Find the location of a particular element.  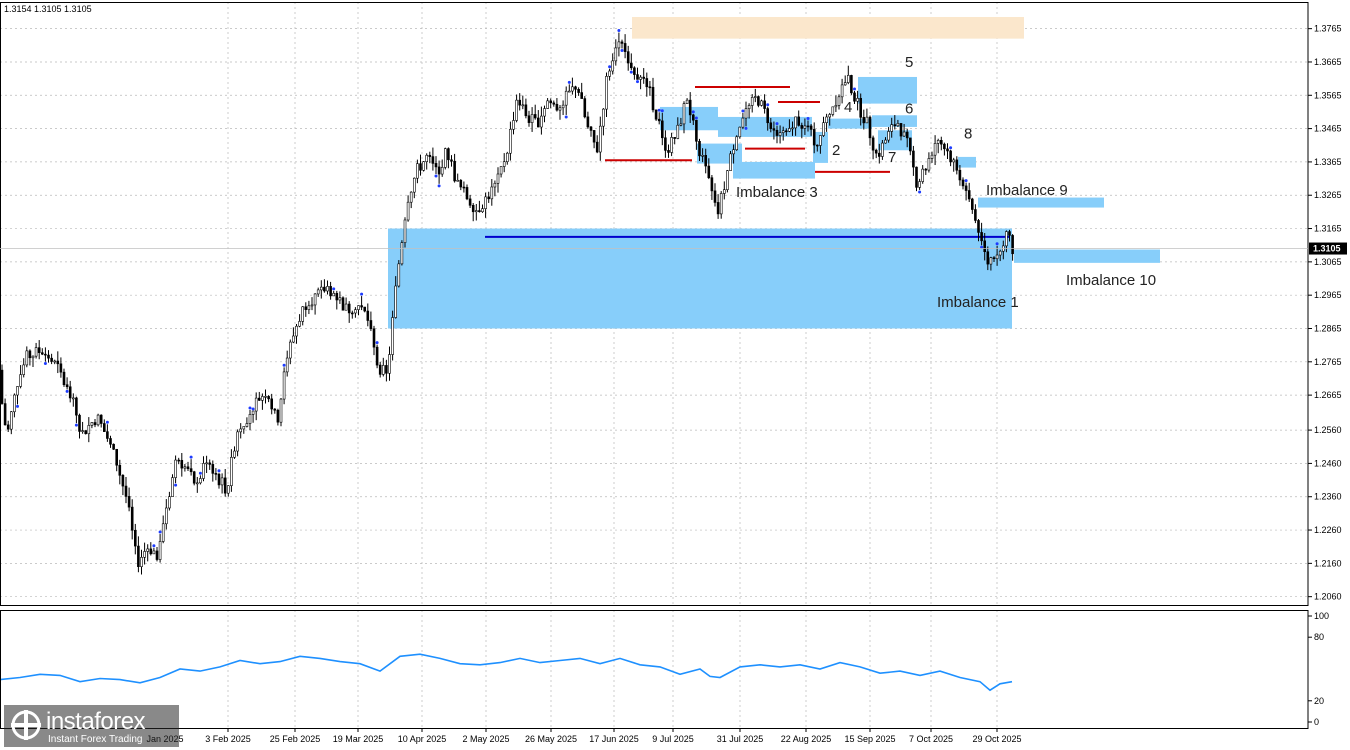

x-tick-label: 22 Aug 2025 is located at coordinates (806, 739).